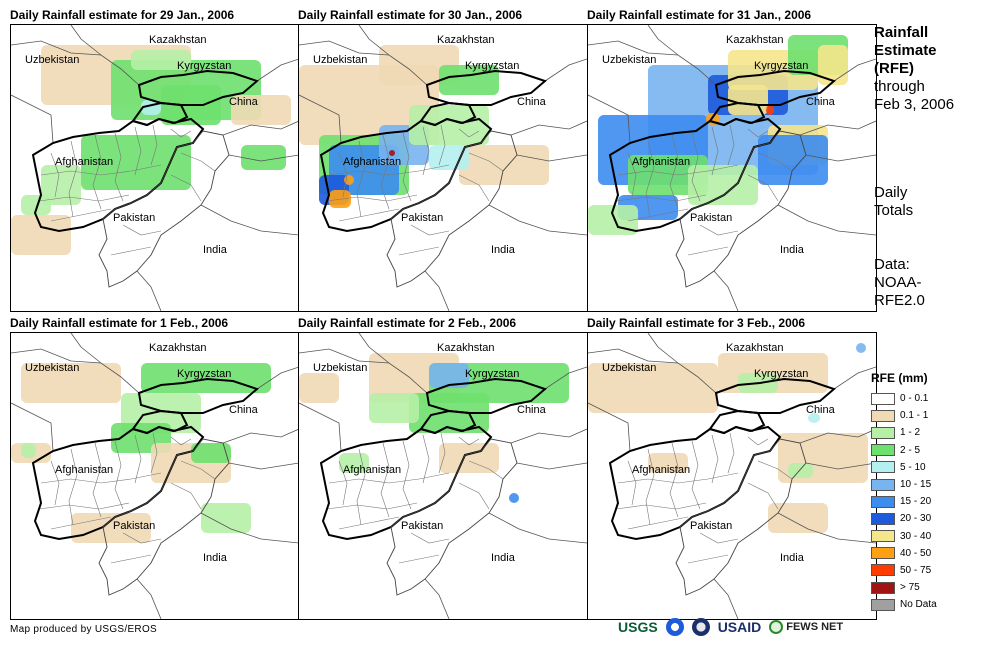  I want to click on legend-label: 1 - 2, so click(910, 433).